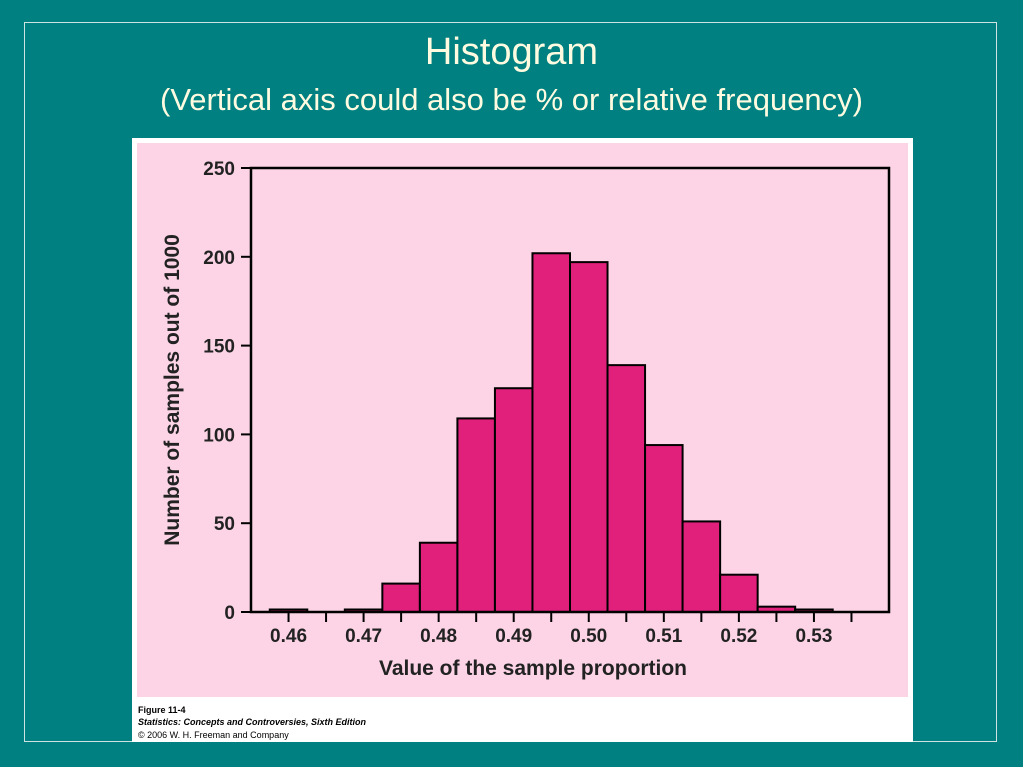 Image resolution: width=1023 pixels, height=767 pixels. Describe the element at coordinates (813, 636) in the screenshot. I see `x-tick-label: 0.53` at that location.